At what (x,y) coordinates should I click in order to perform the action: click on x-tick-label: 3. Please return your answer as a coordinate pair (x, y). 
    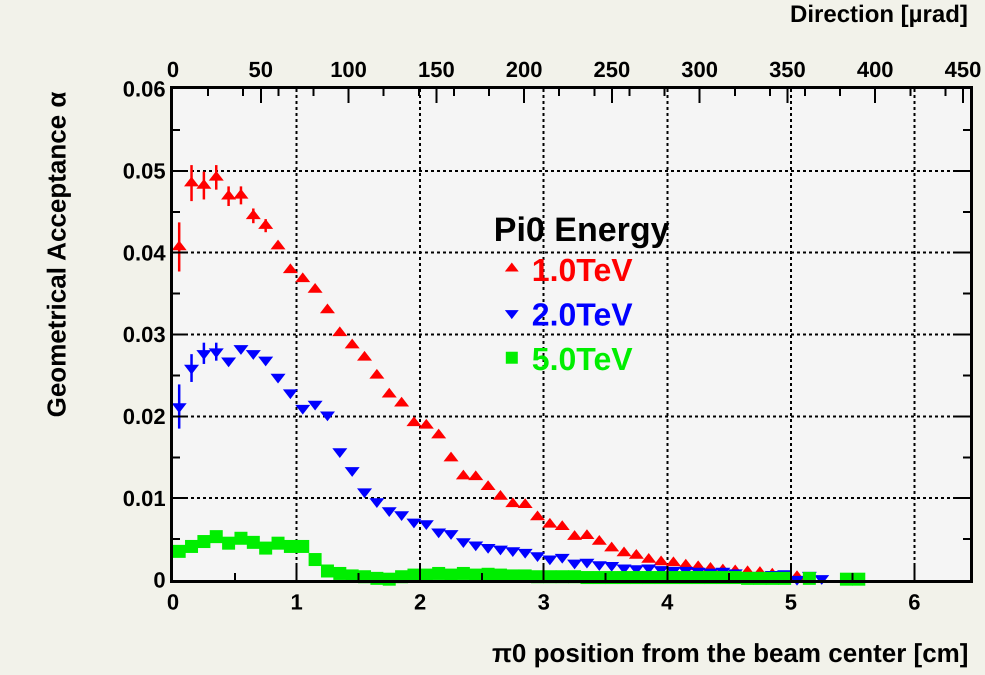
    Looking at the image, I should click on (544, 601).